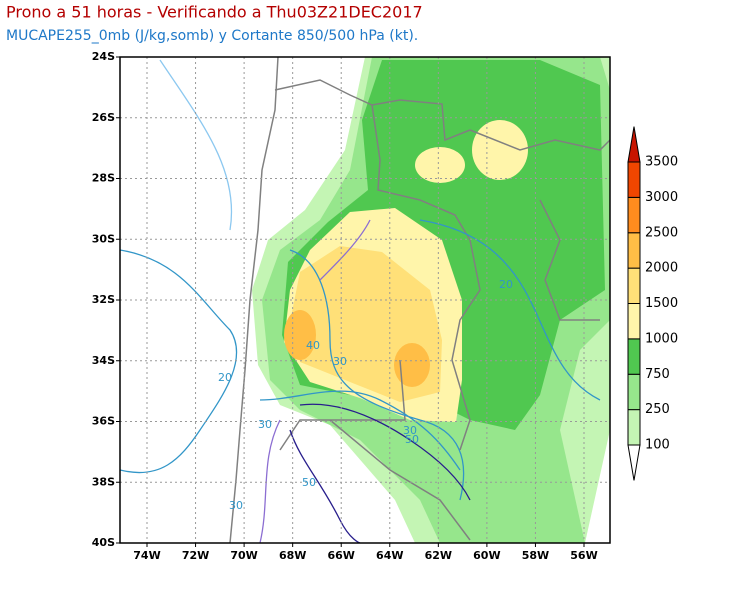 The width and height of the screenshot is (750, 604). Describe the element at coordinates (661, 232) in the screenshot. I see `colorbar-label: 2500` at that location.